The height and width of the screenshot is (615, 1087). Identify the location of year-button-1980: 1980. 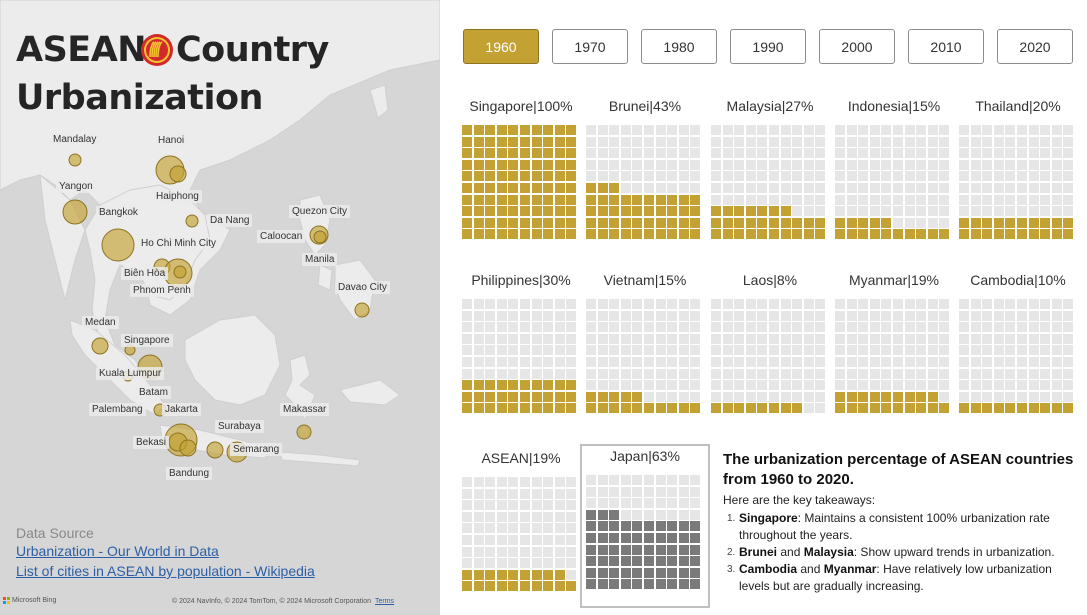
(679, 46).